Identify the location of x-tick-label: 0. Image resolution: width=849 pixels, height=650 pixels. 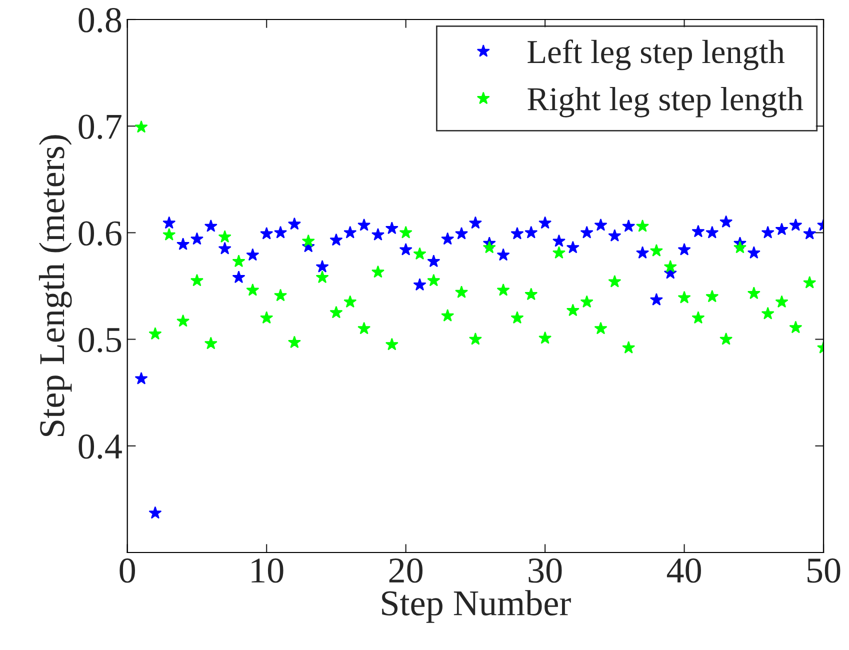
(127, 570).